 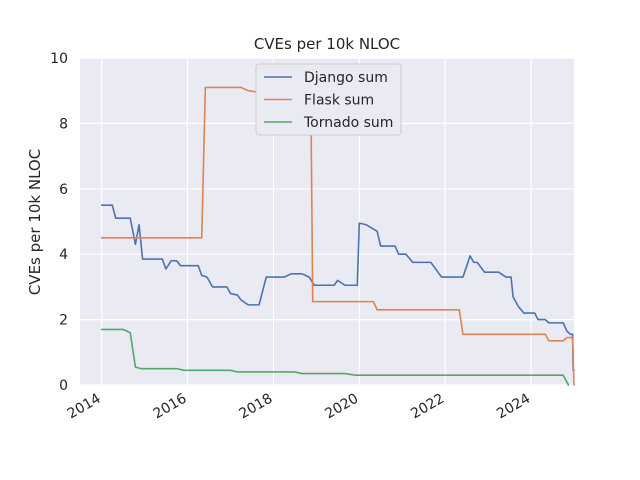 I want to click on chart-title: CVEs per 10k NLOC, so click(x=327, y=44).